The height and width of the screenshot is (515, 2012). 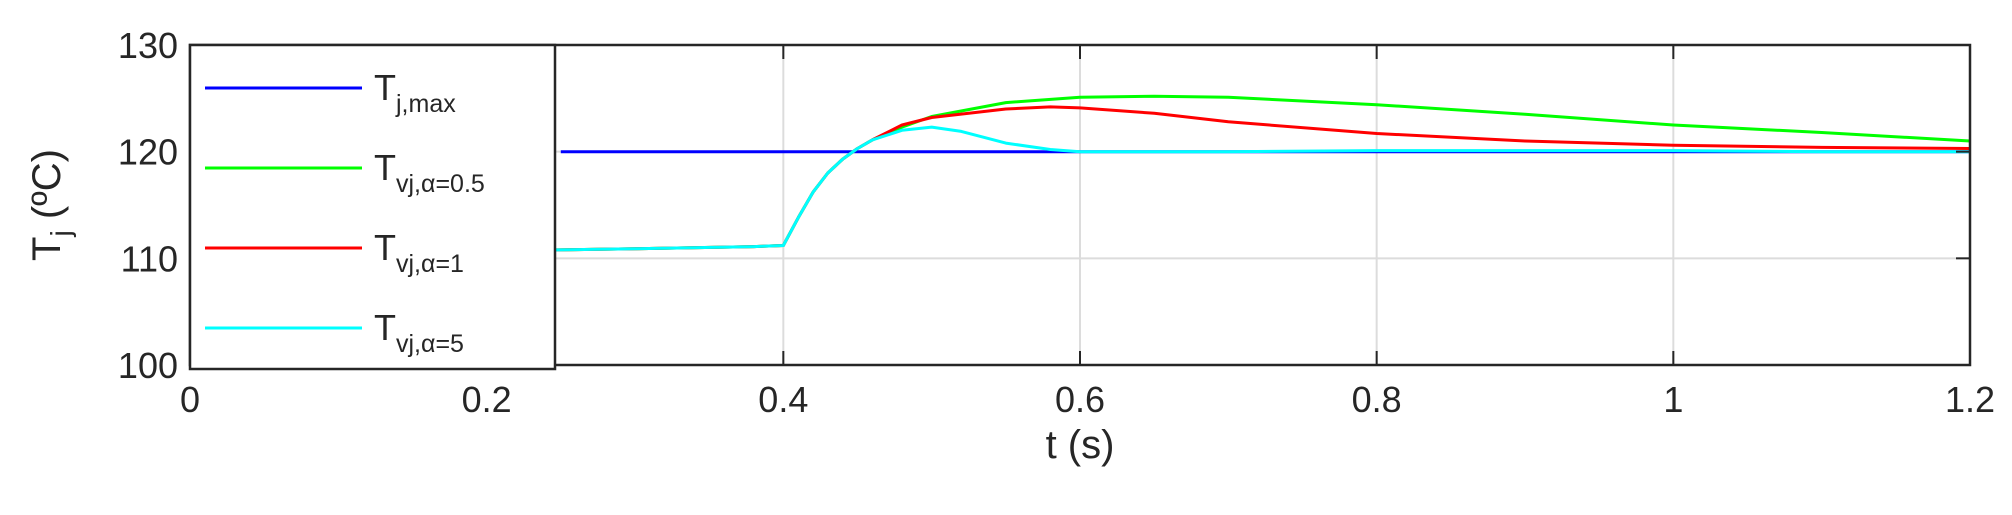 What do you see at coordinates (425, 104) in the screenshot?
I see `legend-label-sub: j,max` at bounding box center [425, 104].